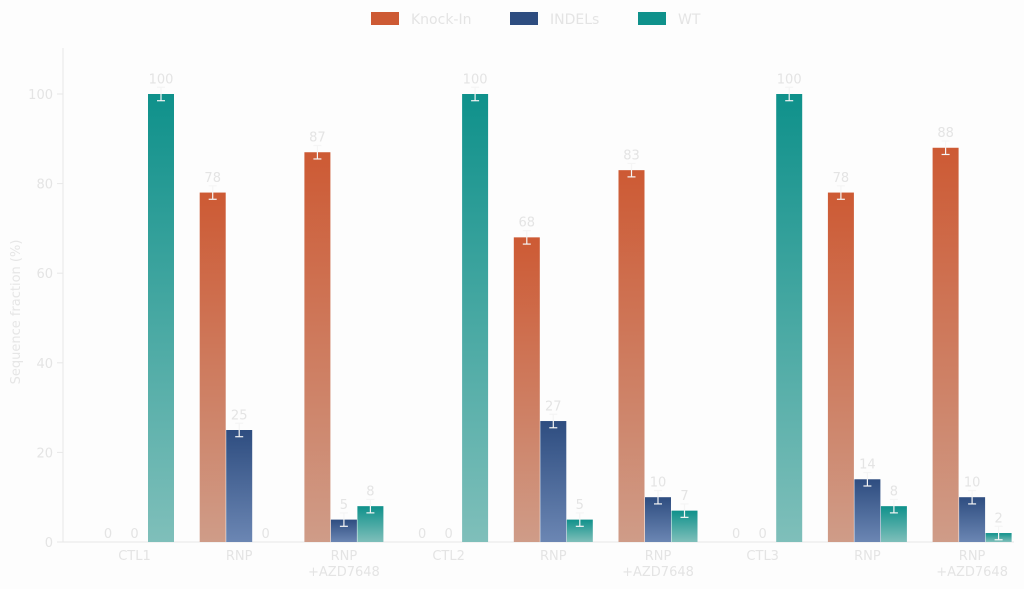 The height and width of the screenshot is (589, 1024). What do you see at coordinates (49, 543) in the screenshot?
I see `y-tick-label: 0` at bounding box center [49, 543].